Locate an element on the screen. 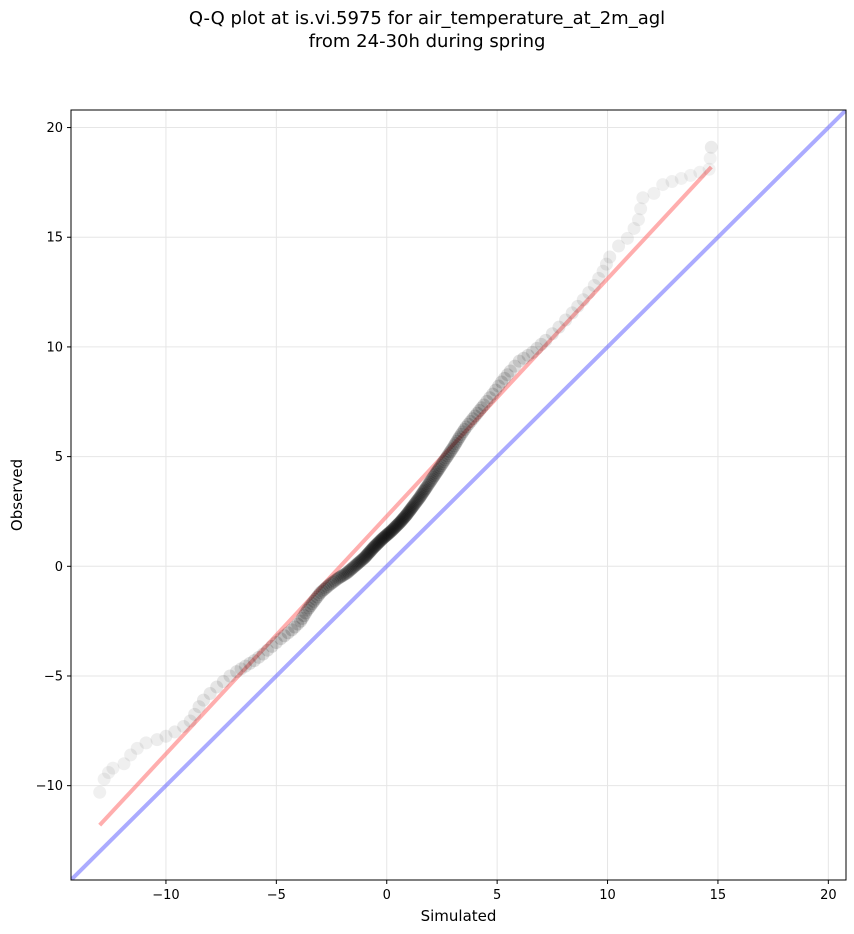  chart-title-line-2: from 24-30h during spring is located at coordinates (427, 41).